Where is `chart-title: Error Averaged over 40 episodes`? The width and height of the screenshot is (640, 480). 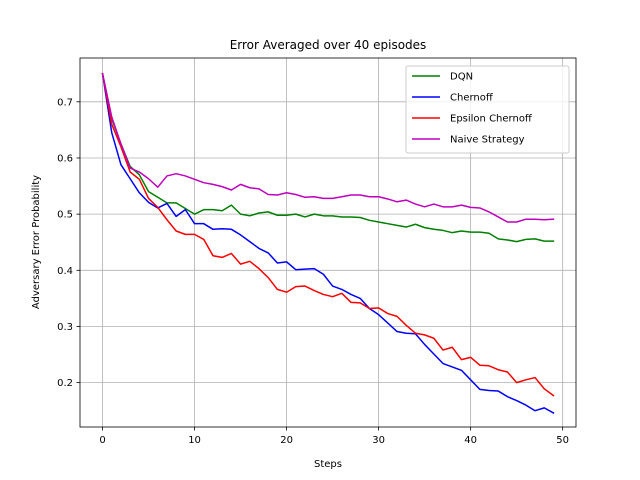
chart-title: Error Averaged over 40 episodes is located at coordinates (328, 45).